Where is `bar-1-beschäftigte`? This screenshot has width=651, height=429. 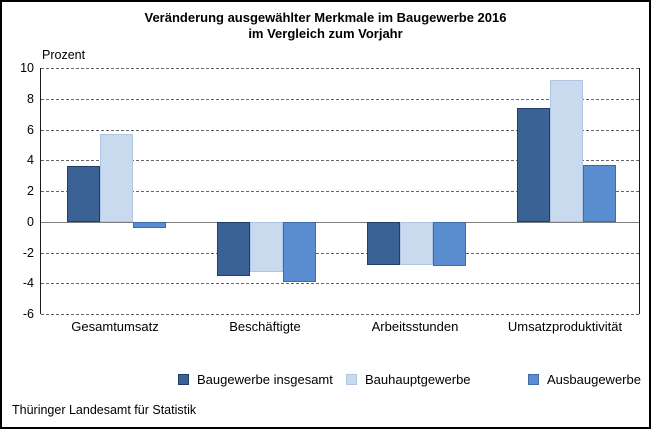 bar-1-beschäftigte is located at coordinates (233, 248).